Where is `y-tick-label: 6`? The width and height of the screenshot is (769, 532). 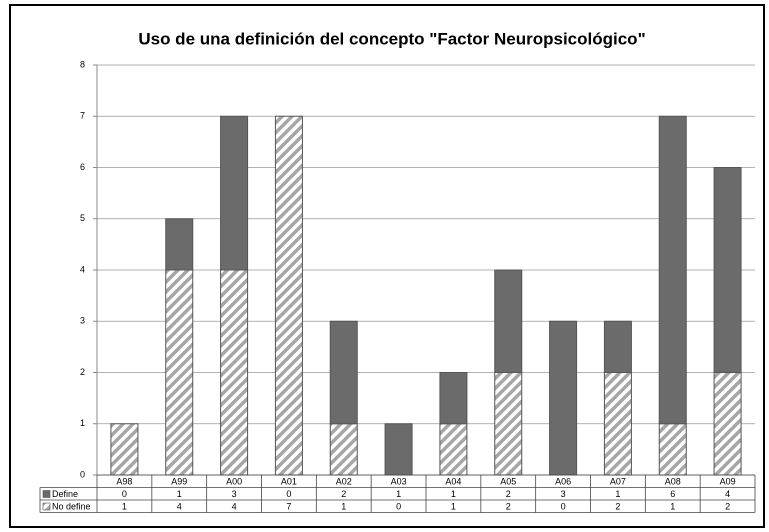
y-tick-label: 6 is located at coordinates (82, 167).